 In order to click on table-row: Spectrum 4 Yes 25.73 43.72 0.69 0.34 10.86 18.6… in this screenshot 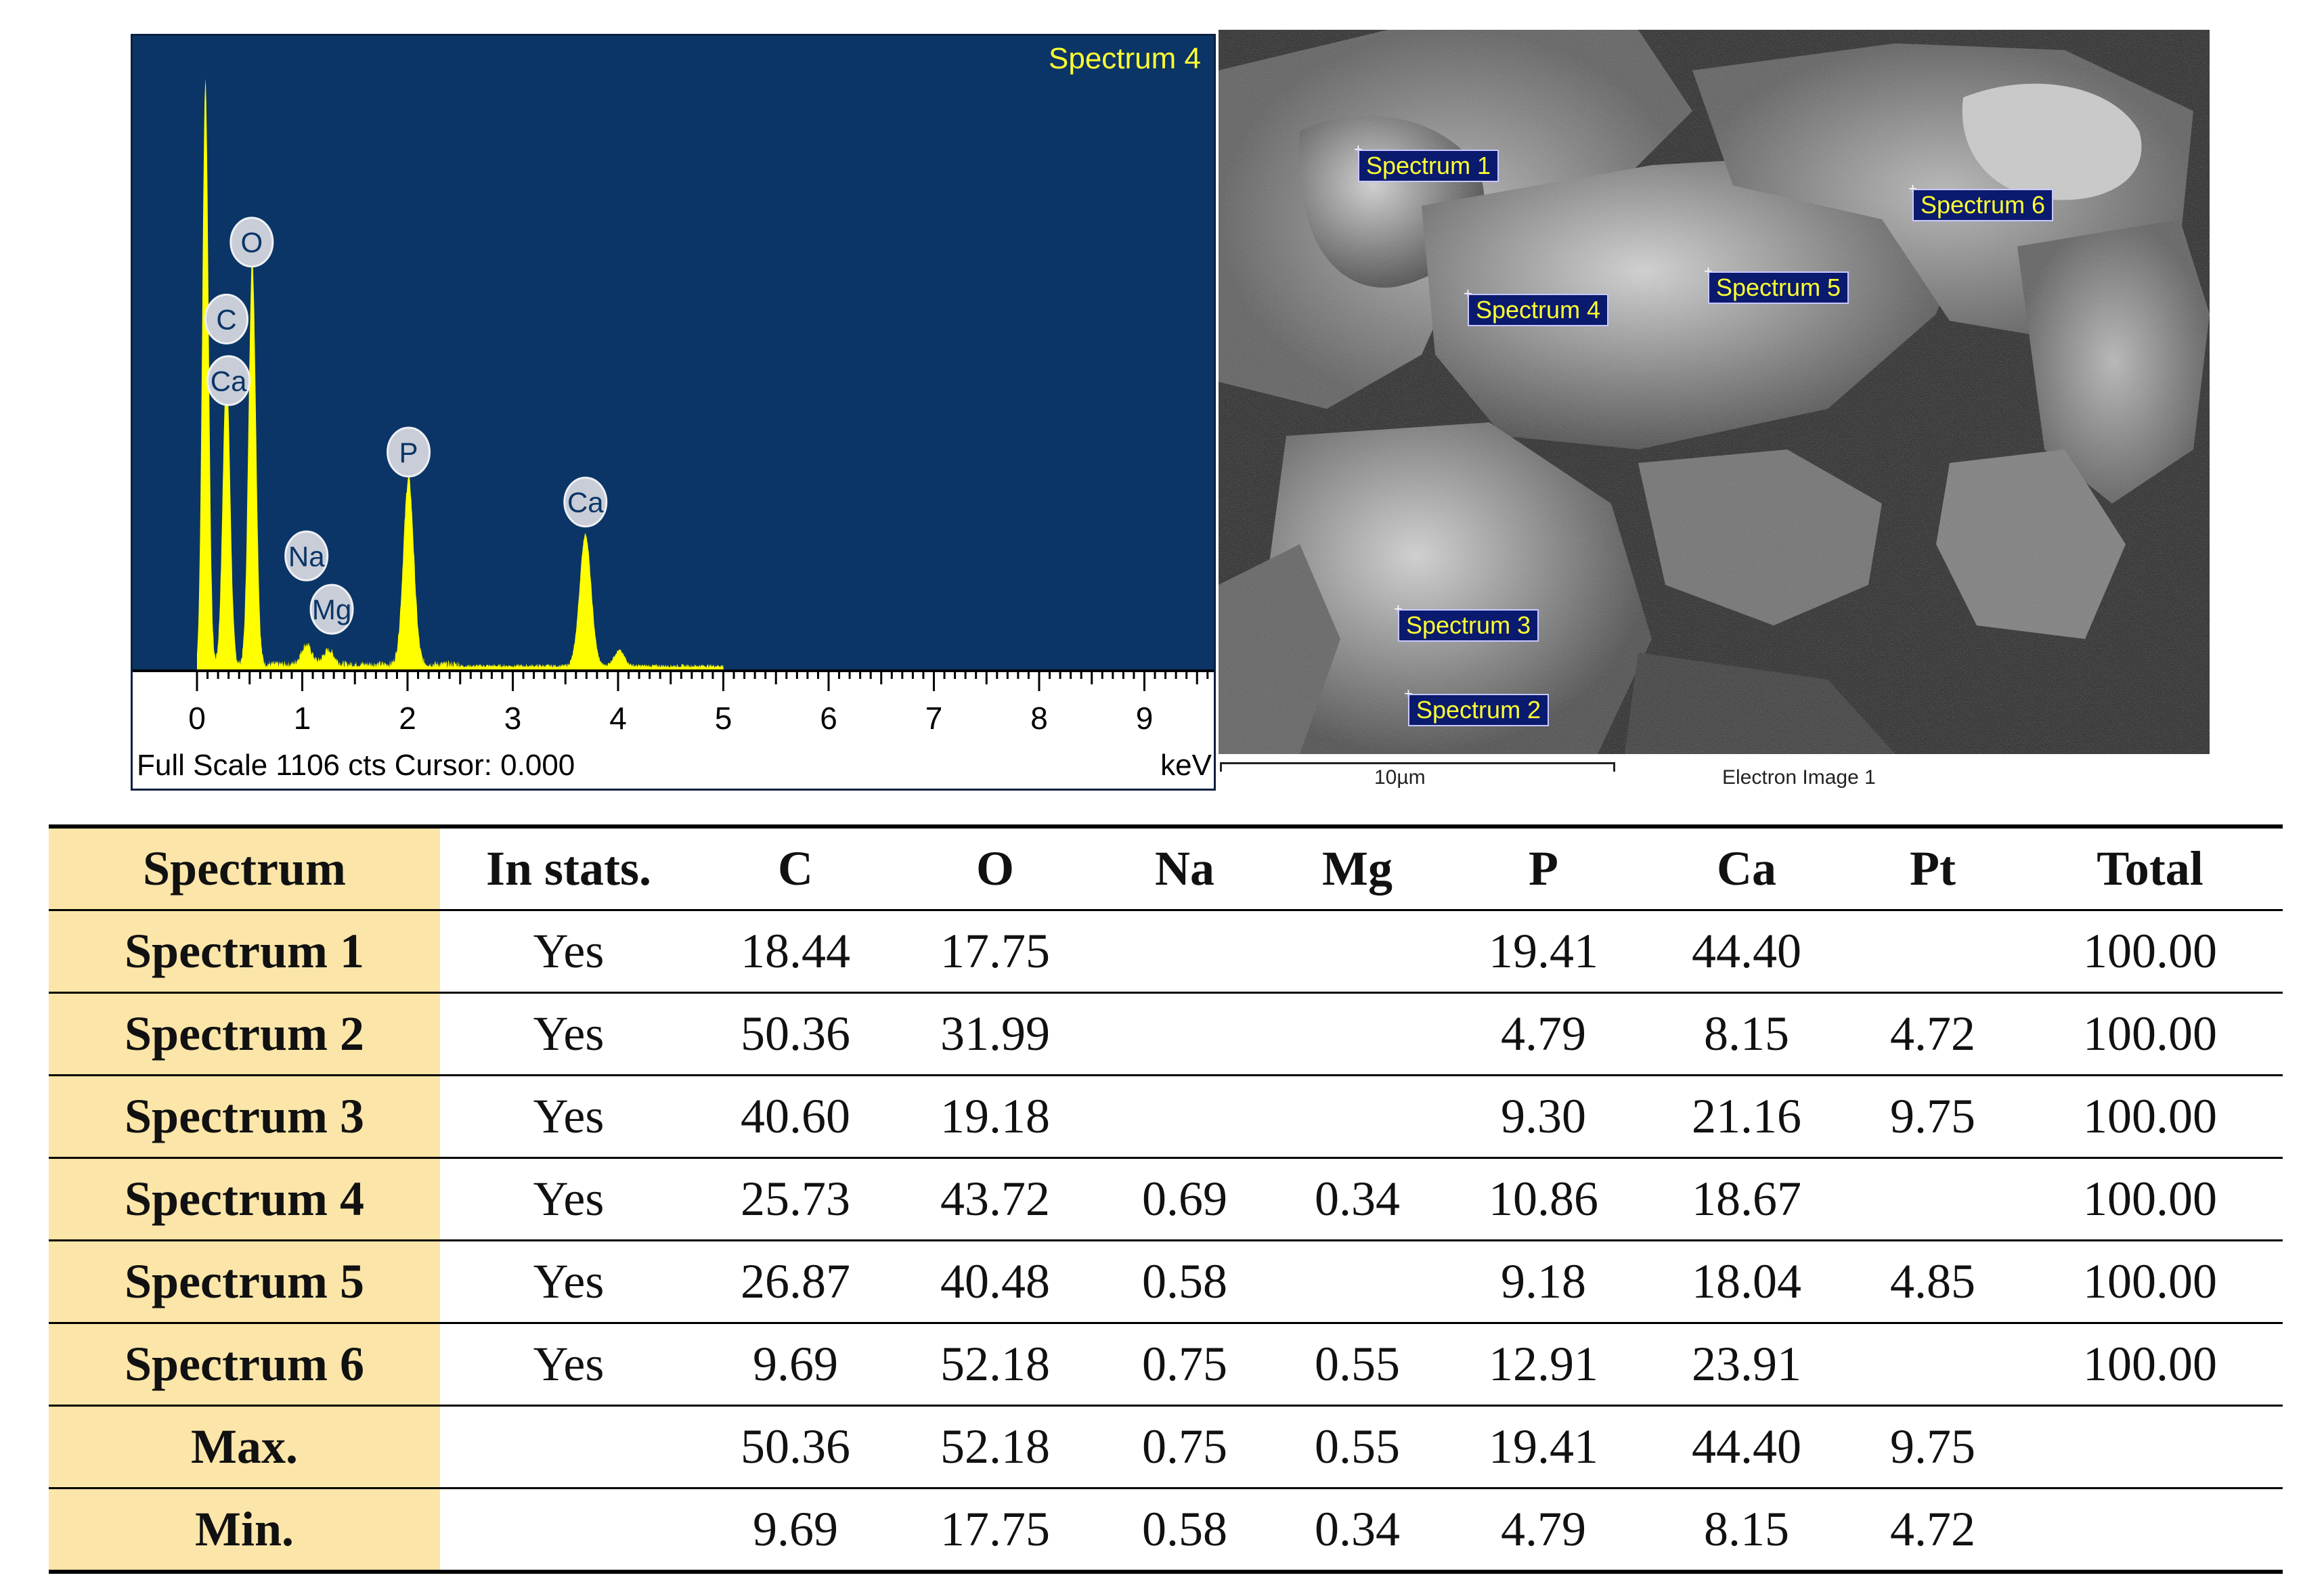, I will do `click(1166, 1199)`.